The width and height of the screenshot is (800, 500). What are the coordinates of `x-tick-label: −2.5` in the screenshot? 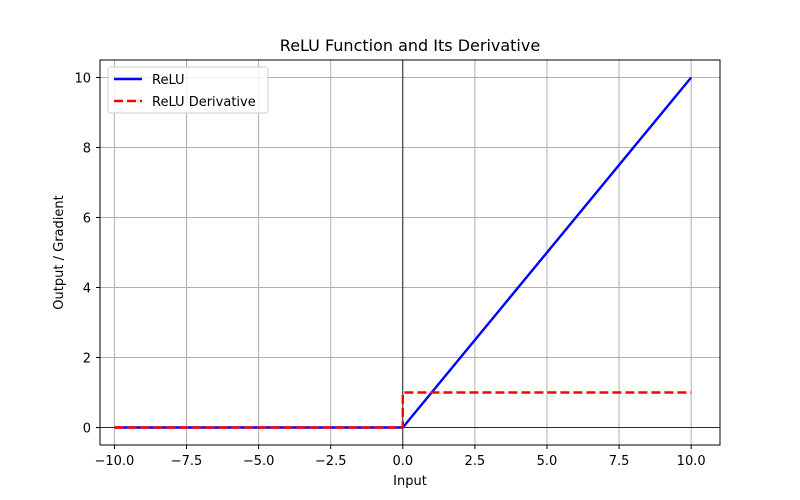 It's located at (331, 461).